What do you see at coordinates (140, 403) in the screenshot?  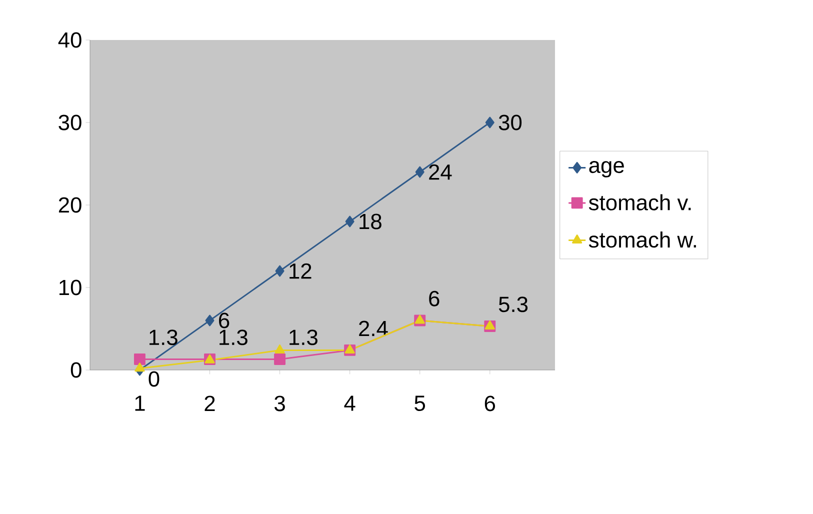 I see `x-tick-label: 1` at bounding box center [140, 403].